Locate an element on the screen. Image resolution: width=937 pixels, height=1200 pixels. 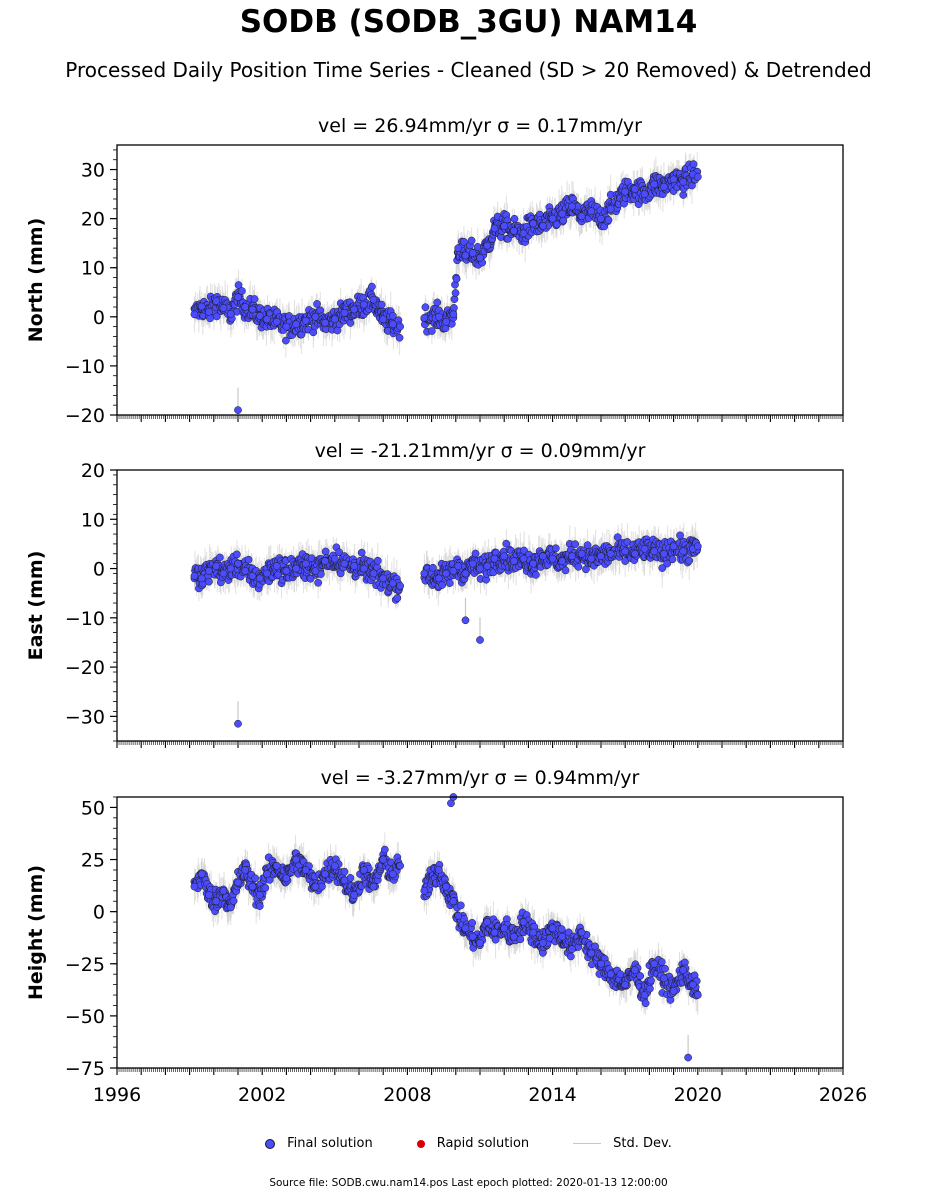
y-tick-label: −10 is located at coordinates (85, 619).